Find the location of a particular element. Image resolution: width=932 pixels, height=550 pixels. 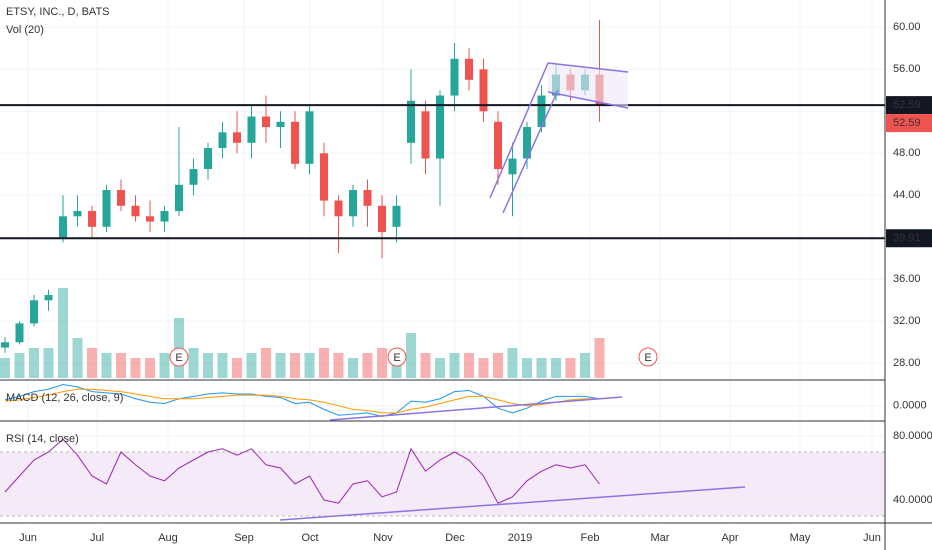

y-tick-label: 32.00 is located at coordinates (907, 321).